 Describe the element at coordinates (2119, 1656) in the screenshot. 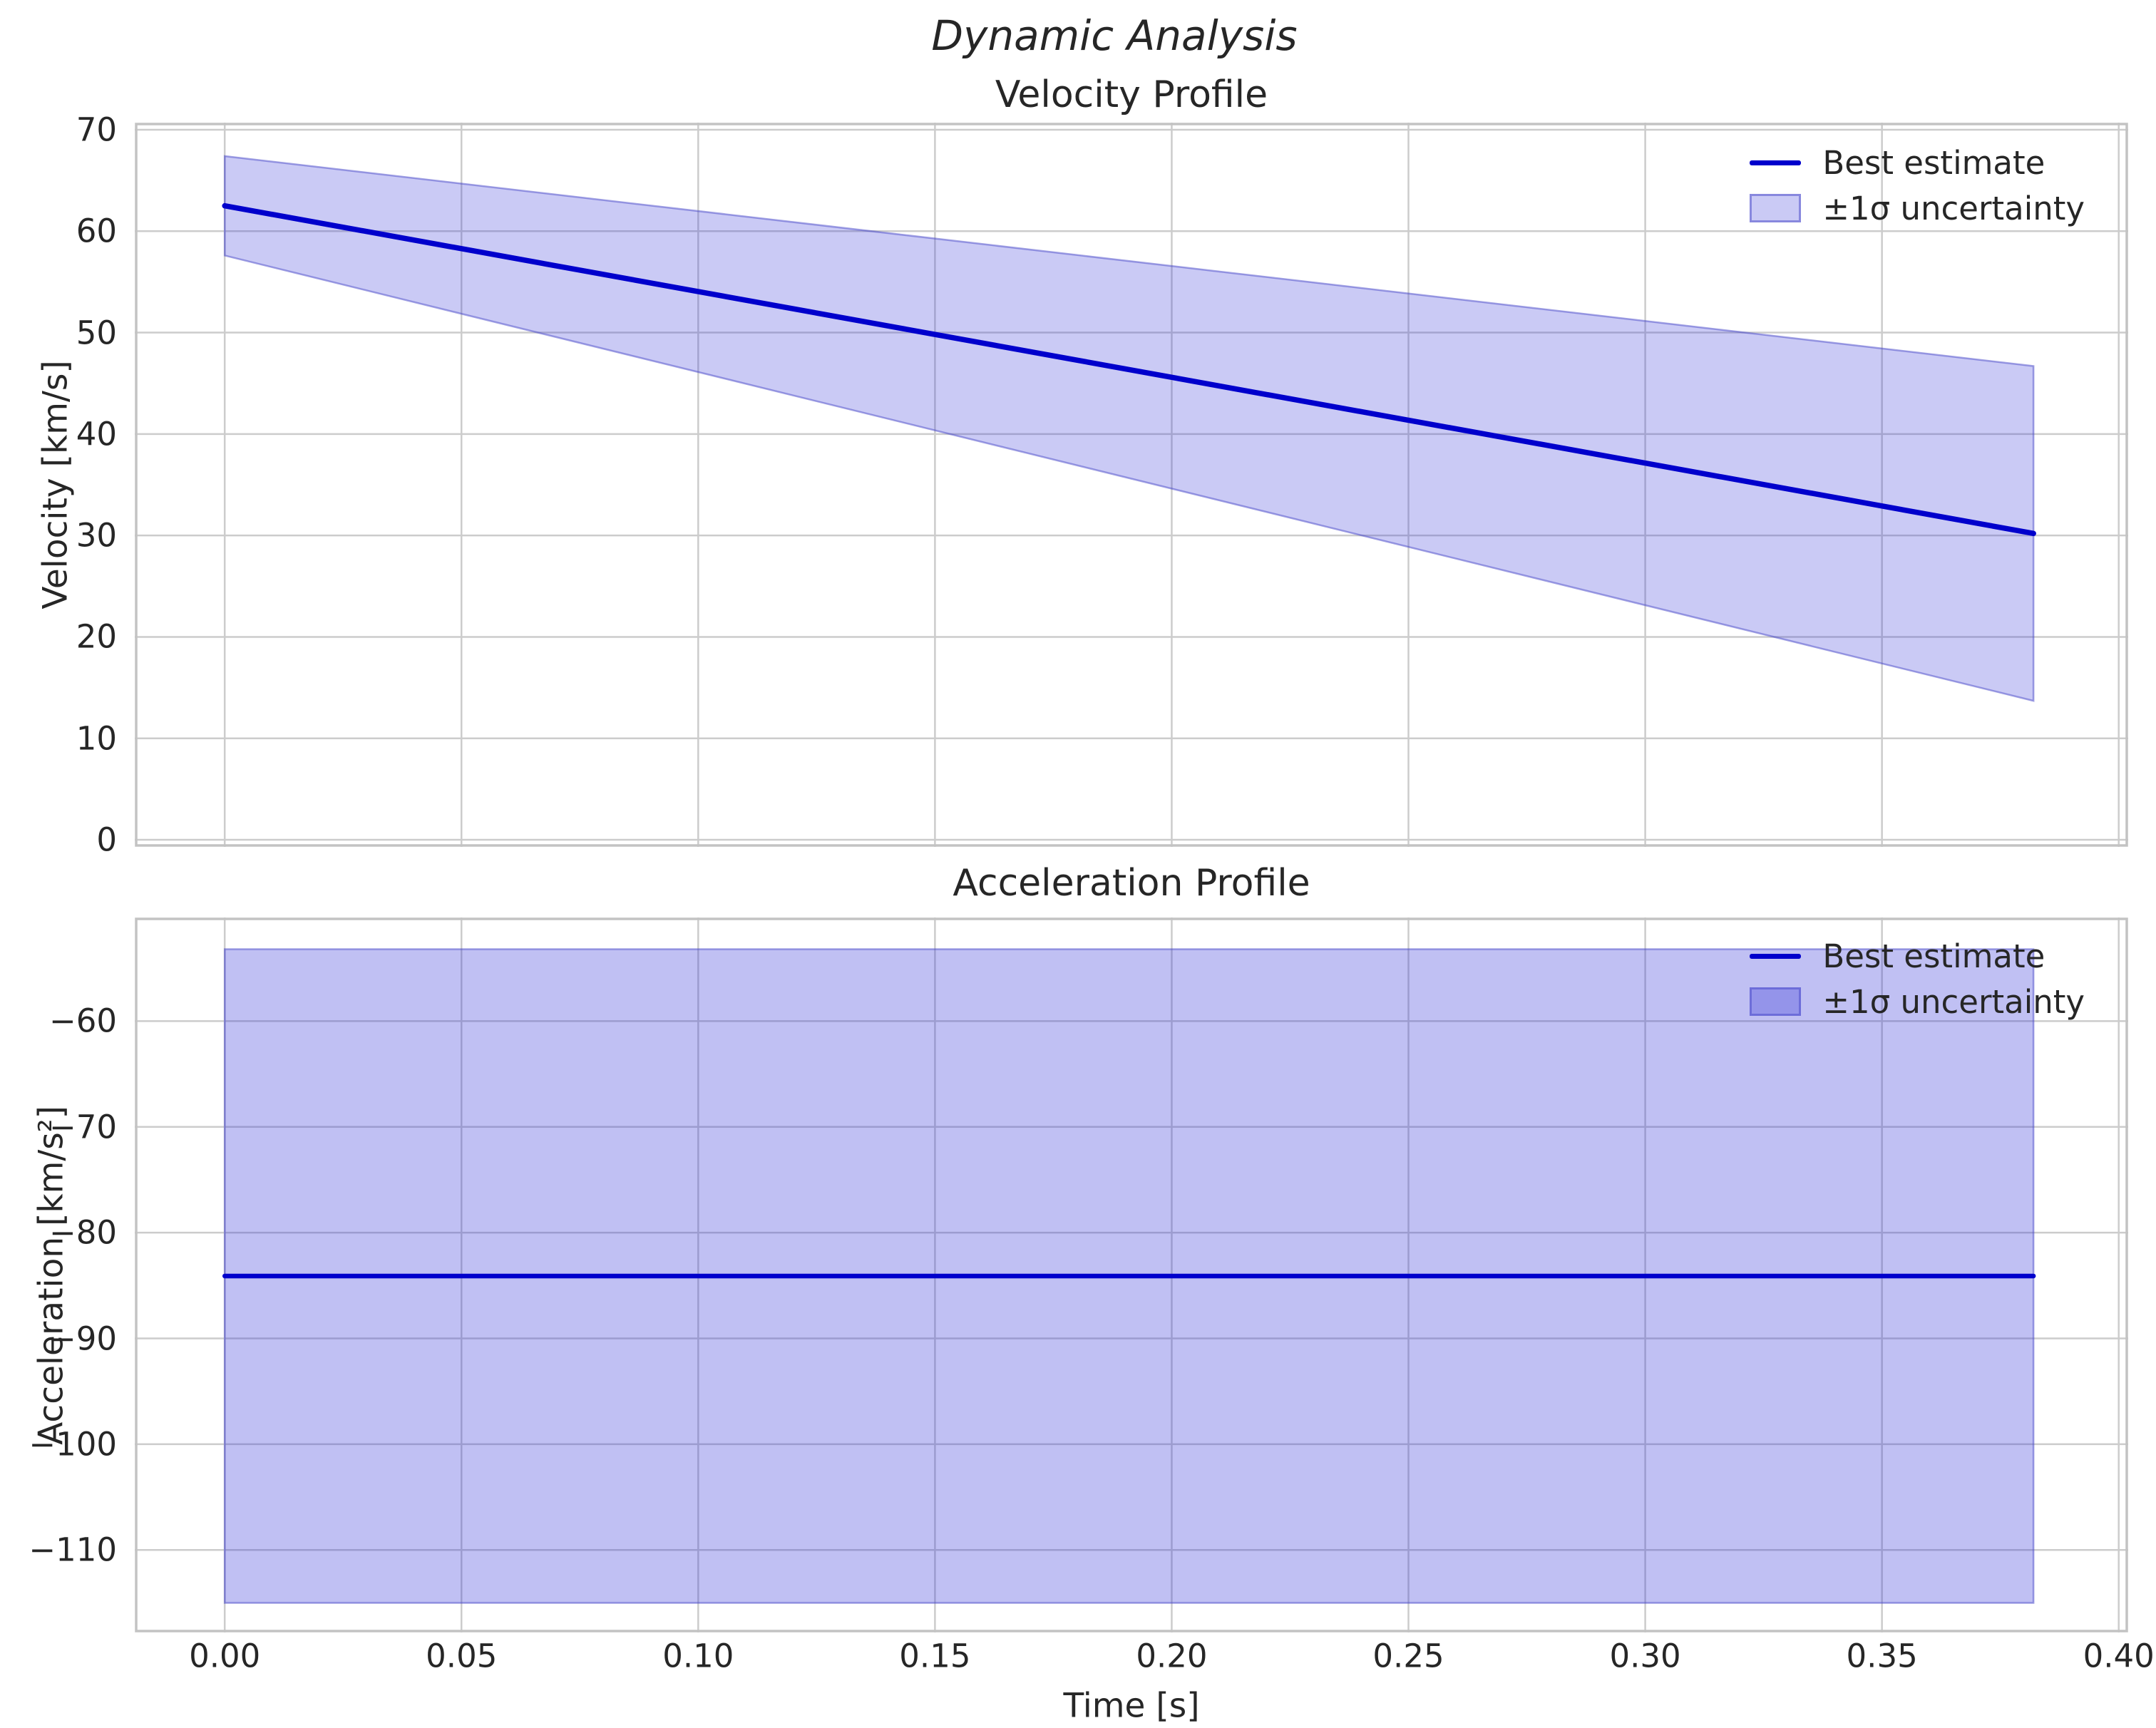

I see `x-tick-label: 0.40` at that location.